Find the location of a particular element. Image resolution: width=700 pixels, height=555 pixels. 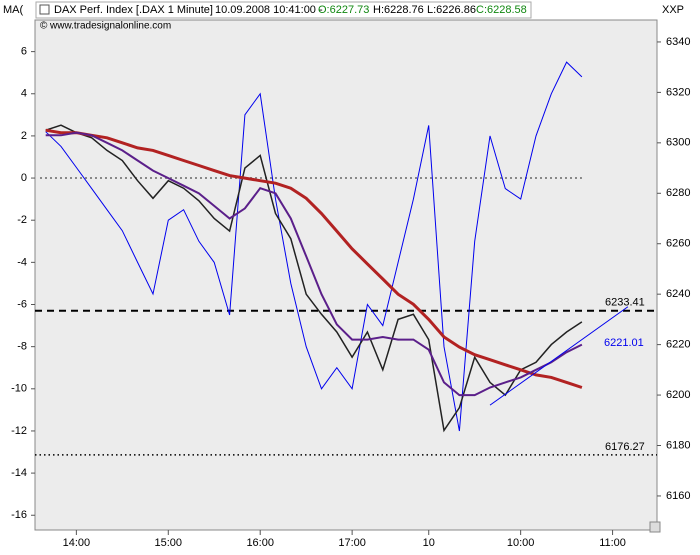

y2-tick-label: 6180 is located at coordinates (678, 445).